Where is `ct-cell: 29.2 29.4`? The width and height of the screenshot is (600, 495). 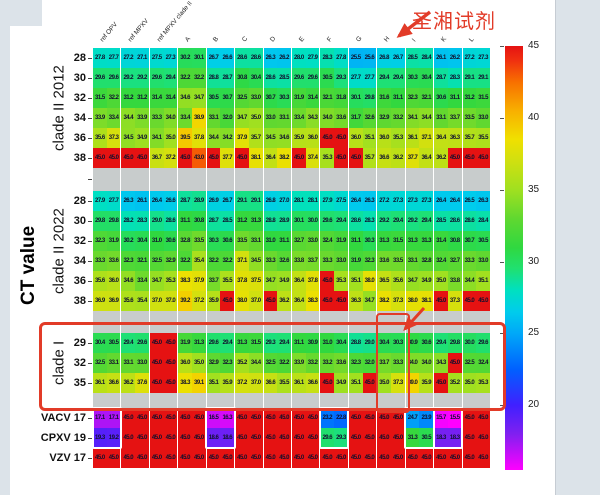 ct-cell: 29.2 29.4 is located at coordinates (419, 221).